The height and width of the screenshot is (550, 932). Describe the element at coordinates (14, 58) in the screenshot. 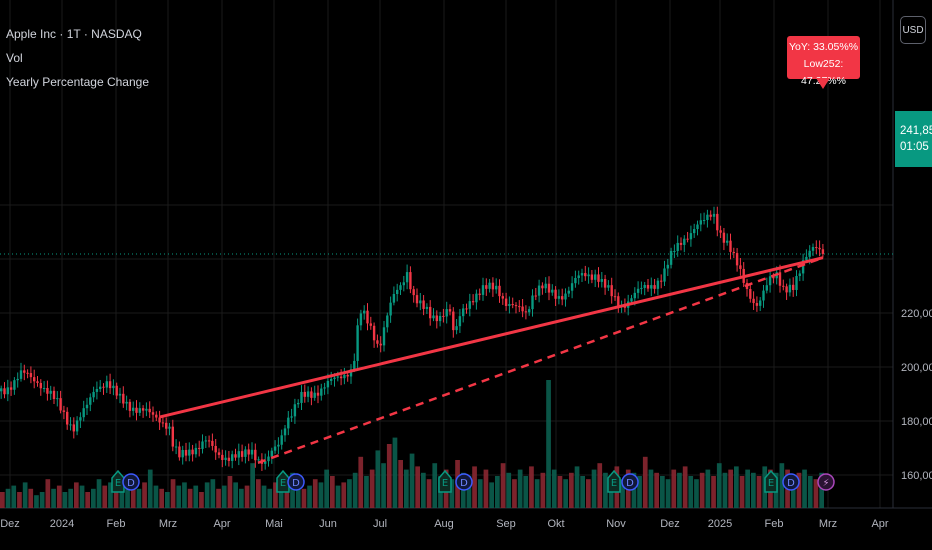

I see `indicator-volume: Vol` at that location.